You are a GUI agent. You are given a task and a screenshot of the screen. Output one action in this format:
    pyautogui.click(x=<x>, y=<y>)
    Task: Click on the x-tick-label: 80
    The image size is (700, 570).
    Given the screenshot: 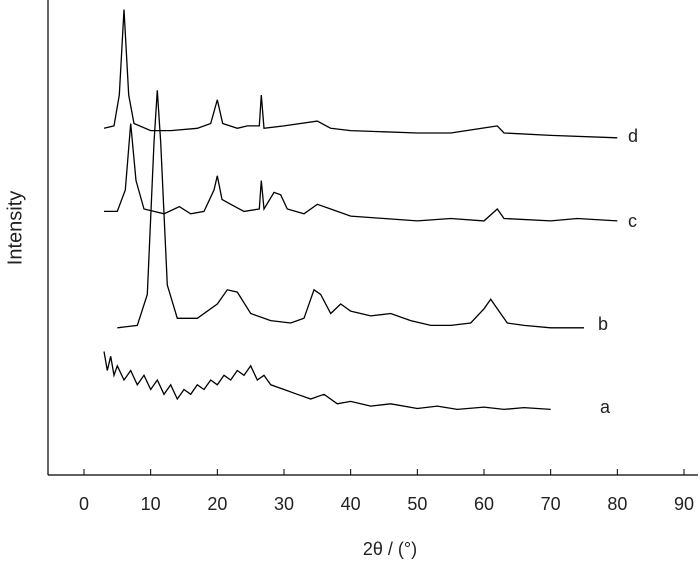 What is the action you would take?
    pyautogui.click(x=617, y=504)
    